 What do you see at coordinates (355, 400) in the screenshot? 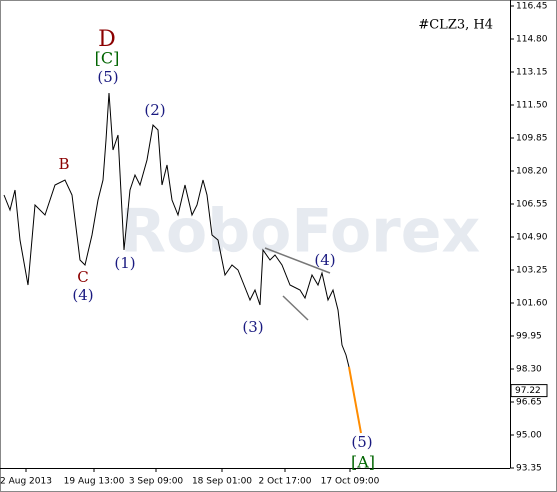
I see `price-line` at bounding box center [355, 400].